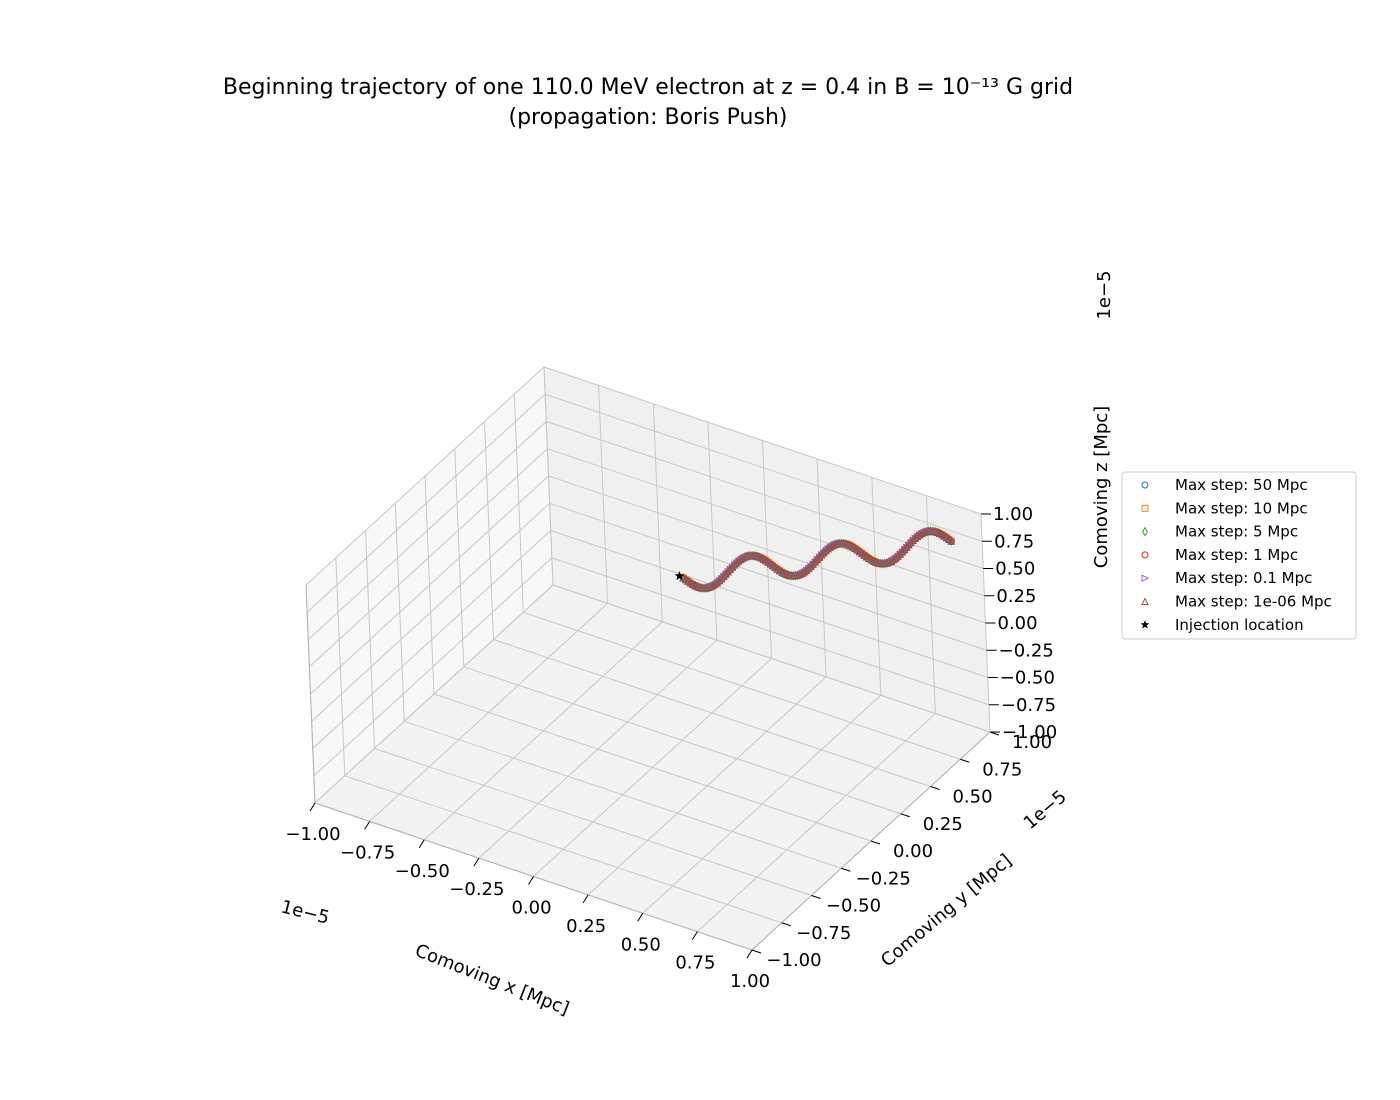 This screenshot has height=1100, width=1400. What do you see at coordinates (853, 906) in the screenshot?
I see `y-tick-label: −0.50` at bounding box center [853, 906].